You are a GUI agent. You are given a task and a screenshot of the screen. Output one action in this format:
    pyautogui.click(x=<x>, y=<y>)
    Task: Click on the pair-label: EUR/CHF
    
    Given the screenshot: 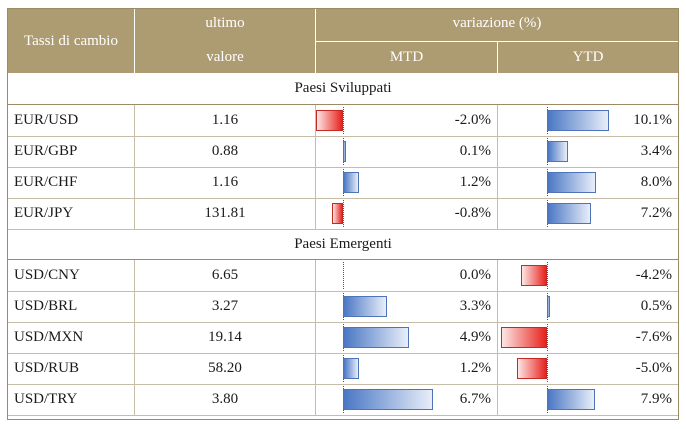 What is the action you would take?
    pyautogui.click(x=46, y=182)
    